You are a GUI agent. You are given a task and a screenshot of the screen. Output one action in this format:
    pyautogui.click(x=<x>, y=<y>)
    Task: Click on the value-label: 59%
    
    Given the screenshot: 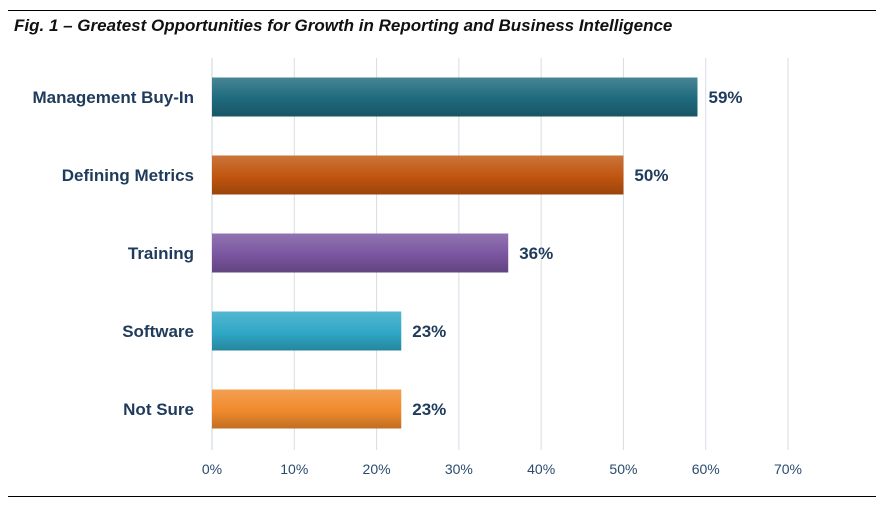 What is the action you would take?
    pyautogui.click(x=725, y=97)
    